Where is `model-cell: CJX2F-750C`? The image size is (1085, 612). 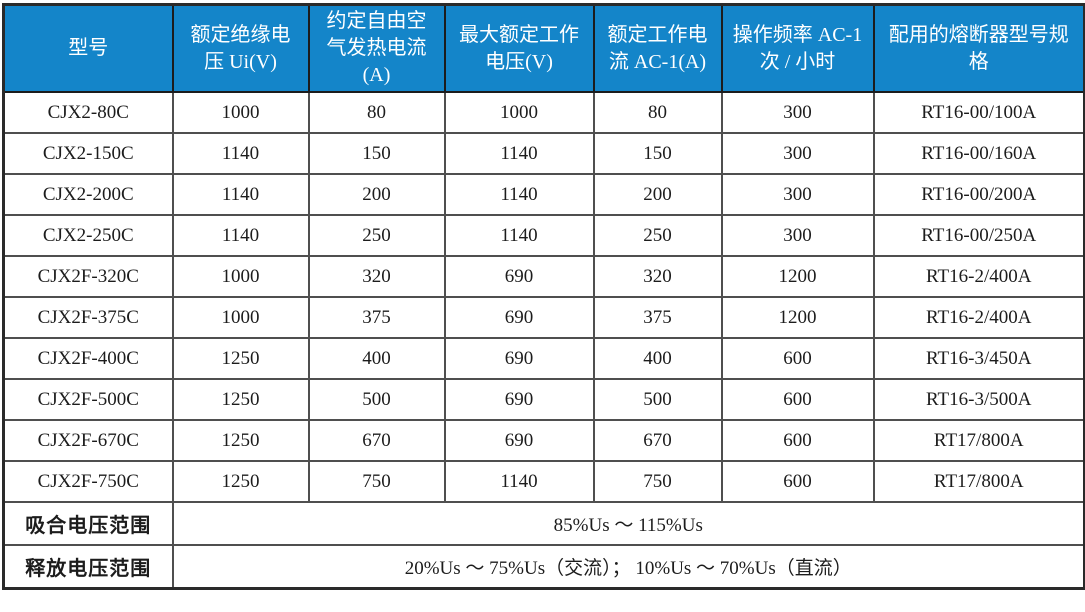
model-cell: CJX2F-750C is located at coordinates (88, 481).